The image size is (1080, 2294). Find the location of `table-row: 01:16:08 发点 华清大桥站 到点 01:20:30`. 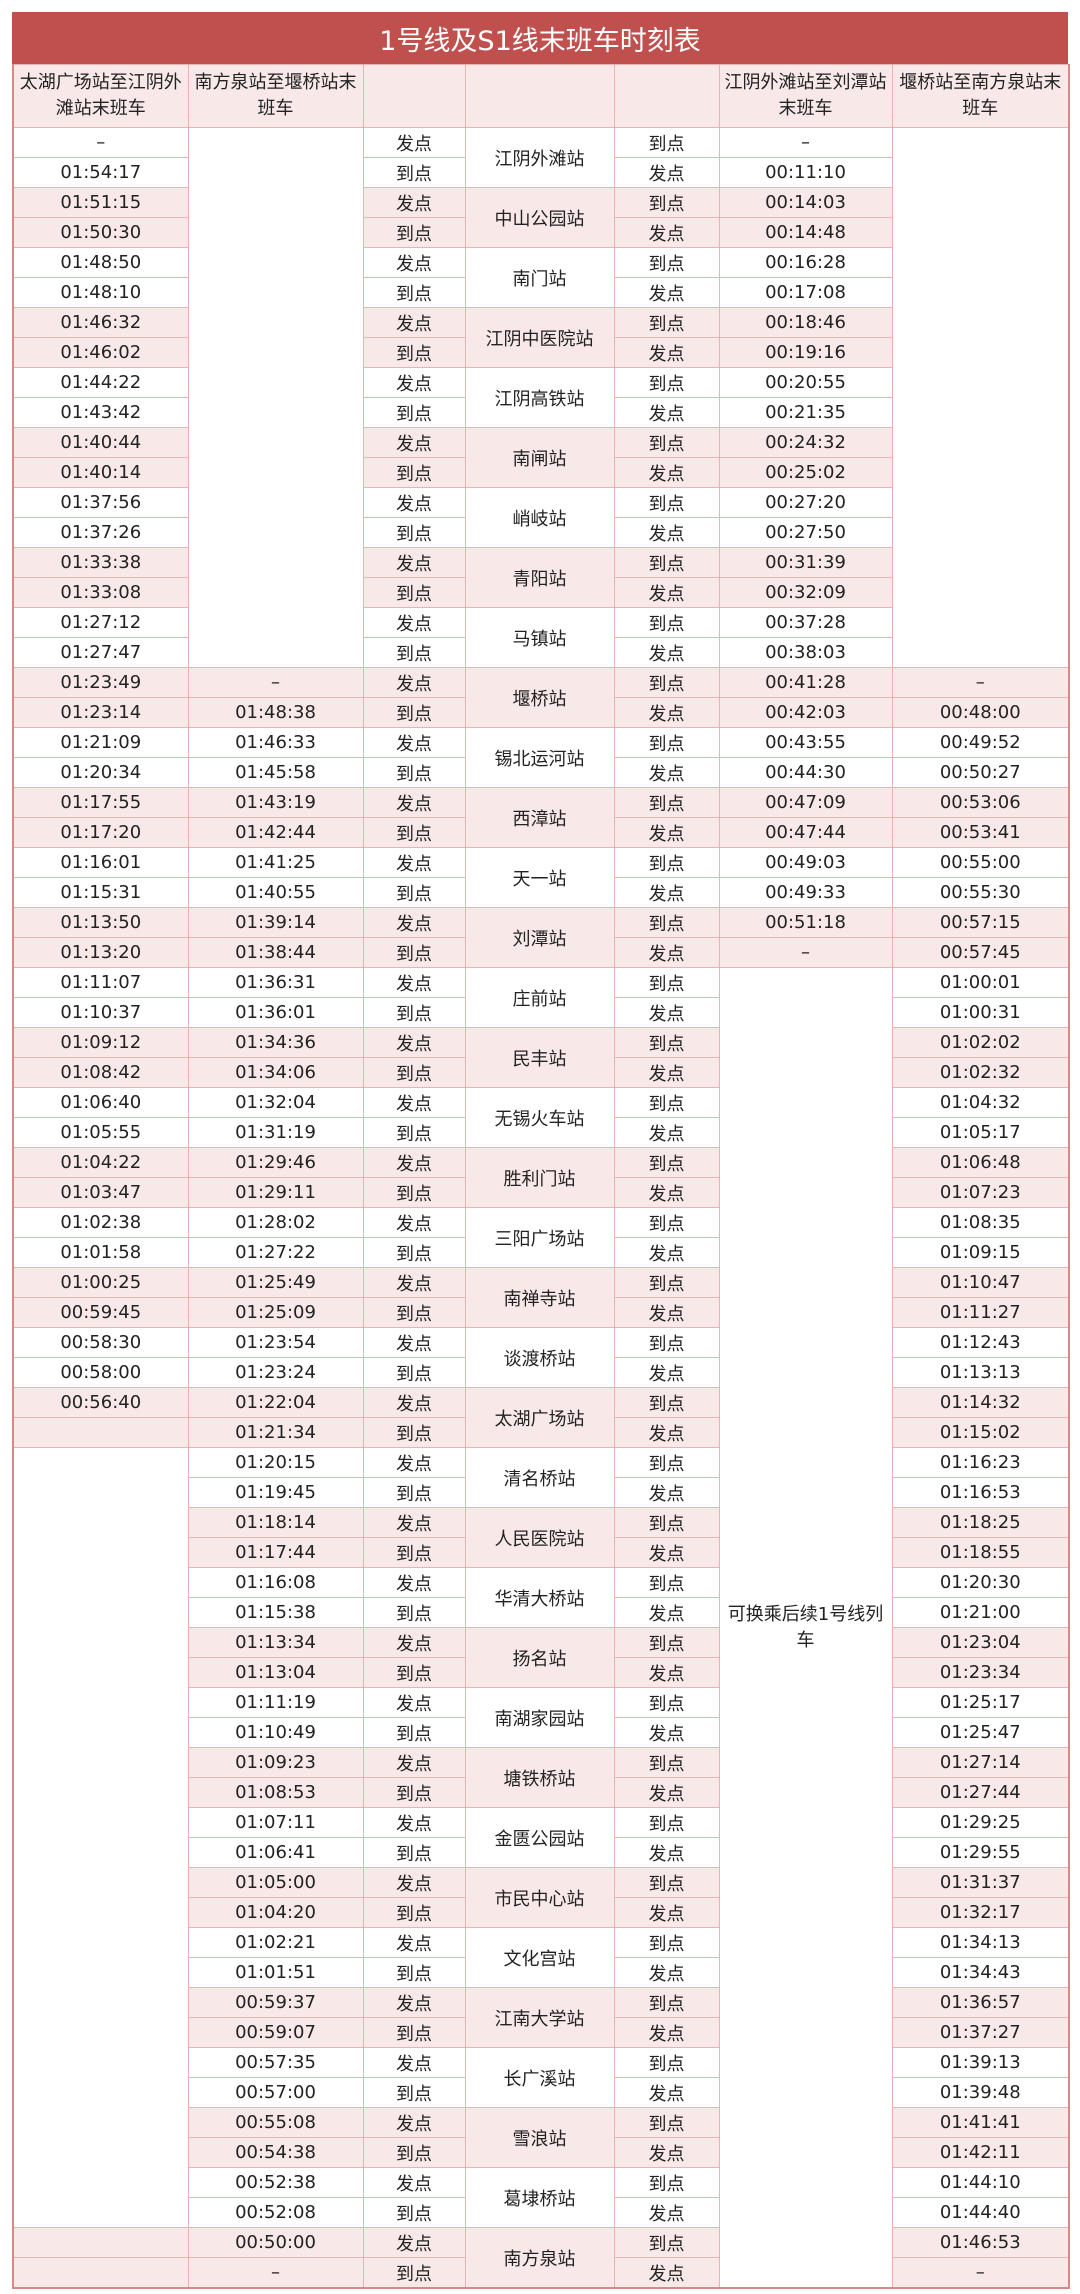

table-row: 01:16:08 发点 华清大桥站 到点 01:20:30 is located at coordinates (541, 1597).